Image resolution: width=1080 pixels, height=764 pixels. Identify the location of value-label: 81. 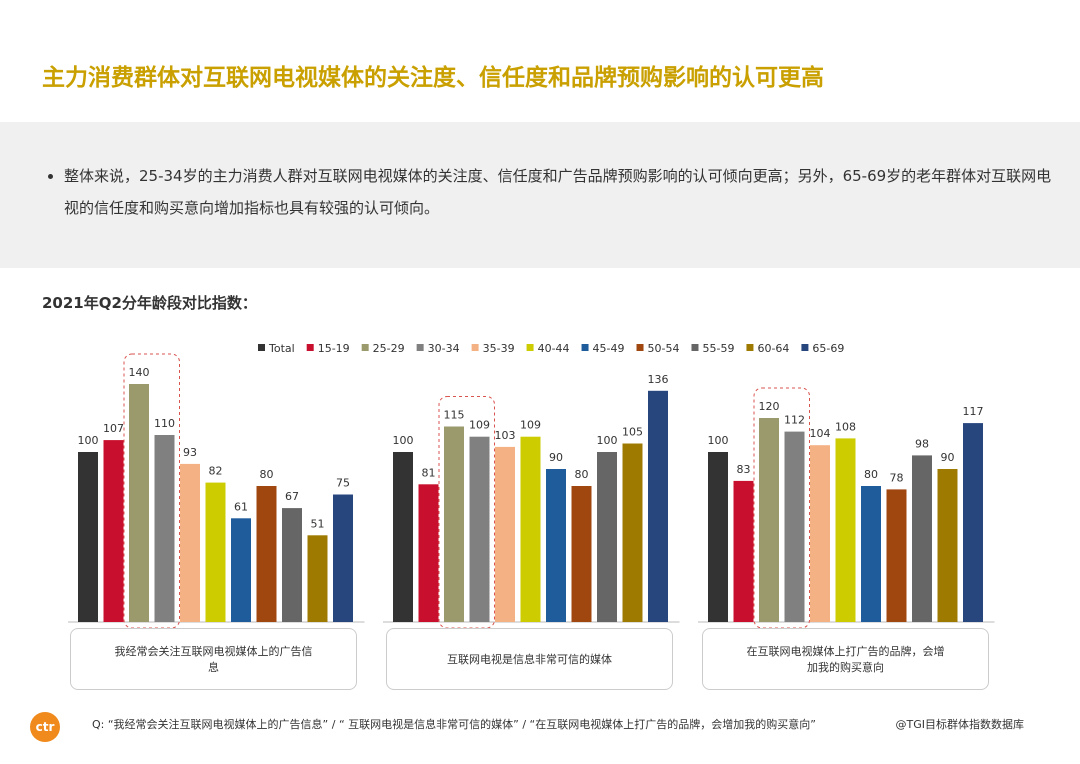
(429, 472).